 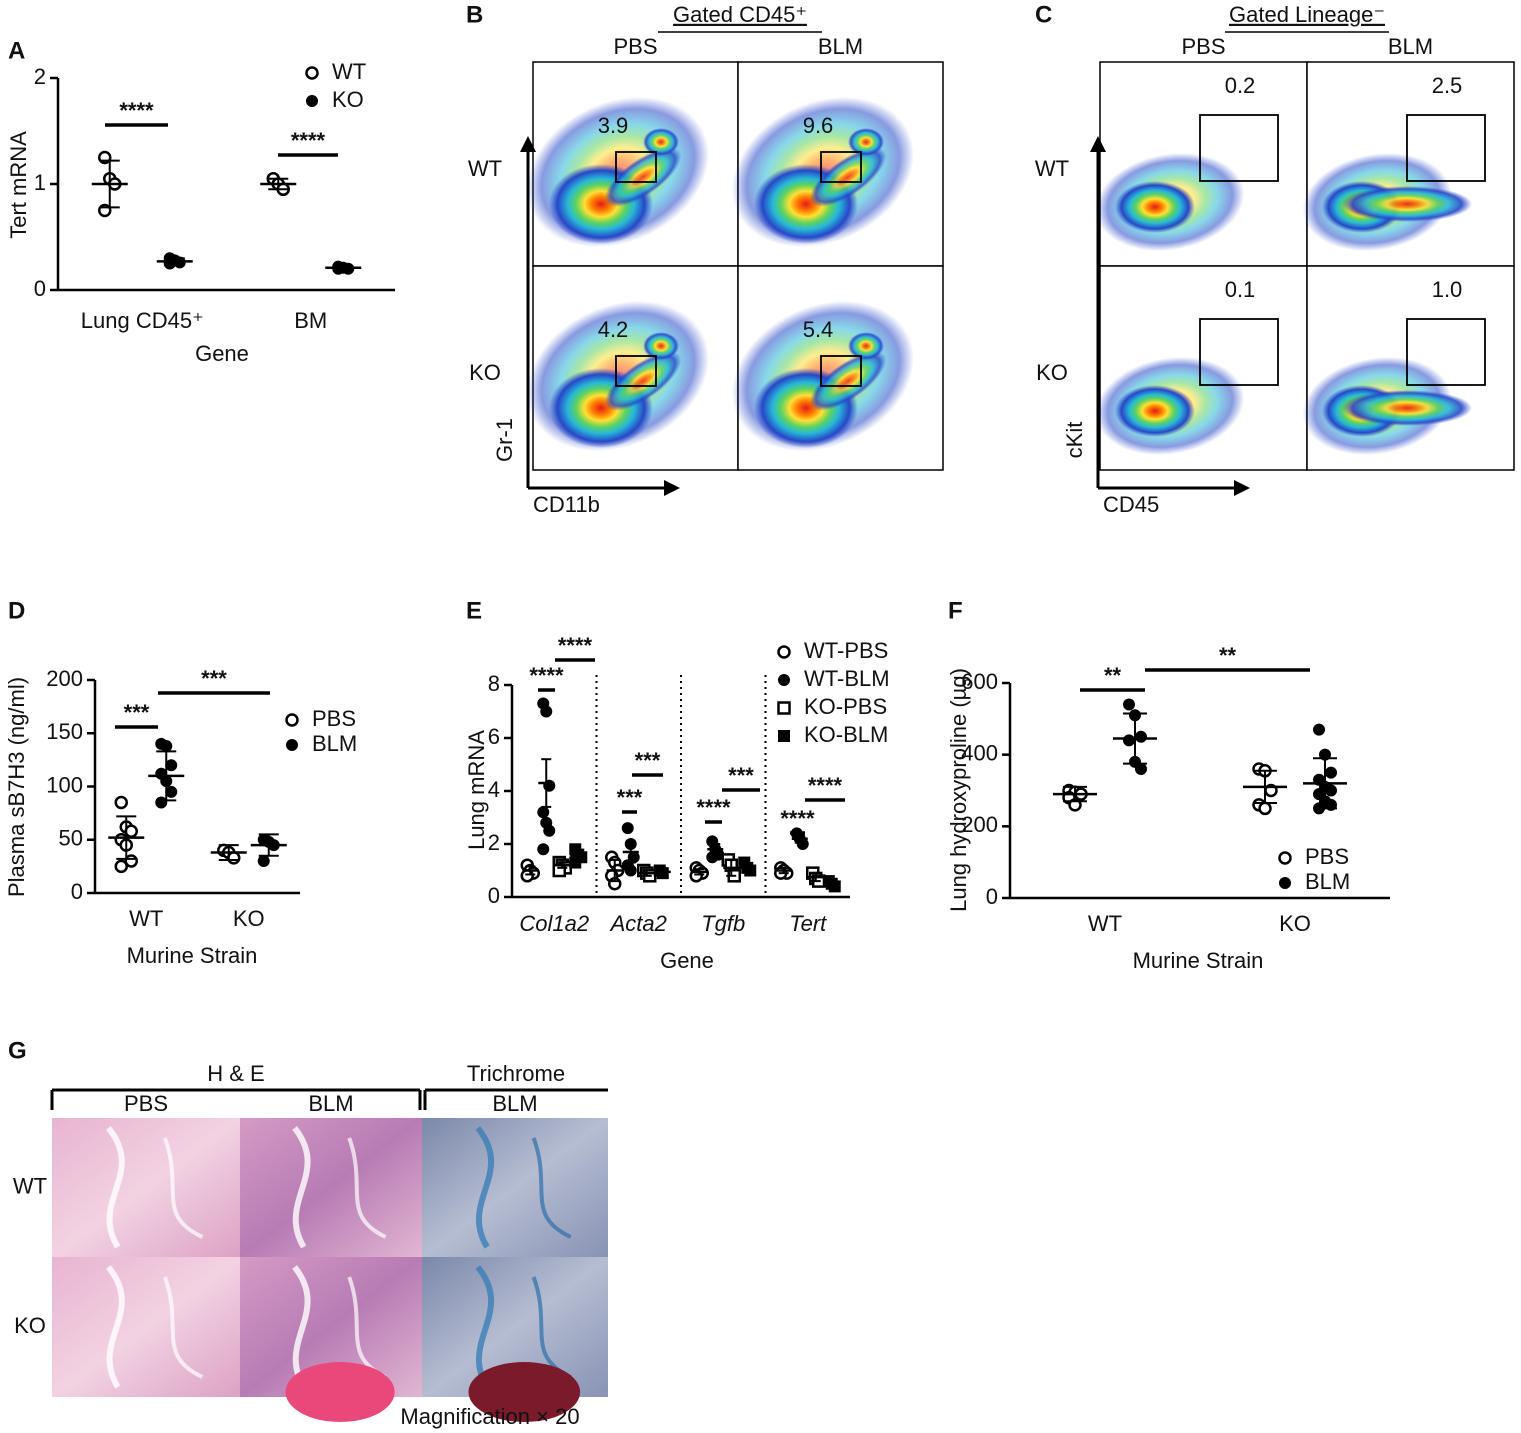 I want to click on x-axis-label: Gene, so click(x=222, y=353).